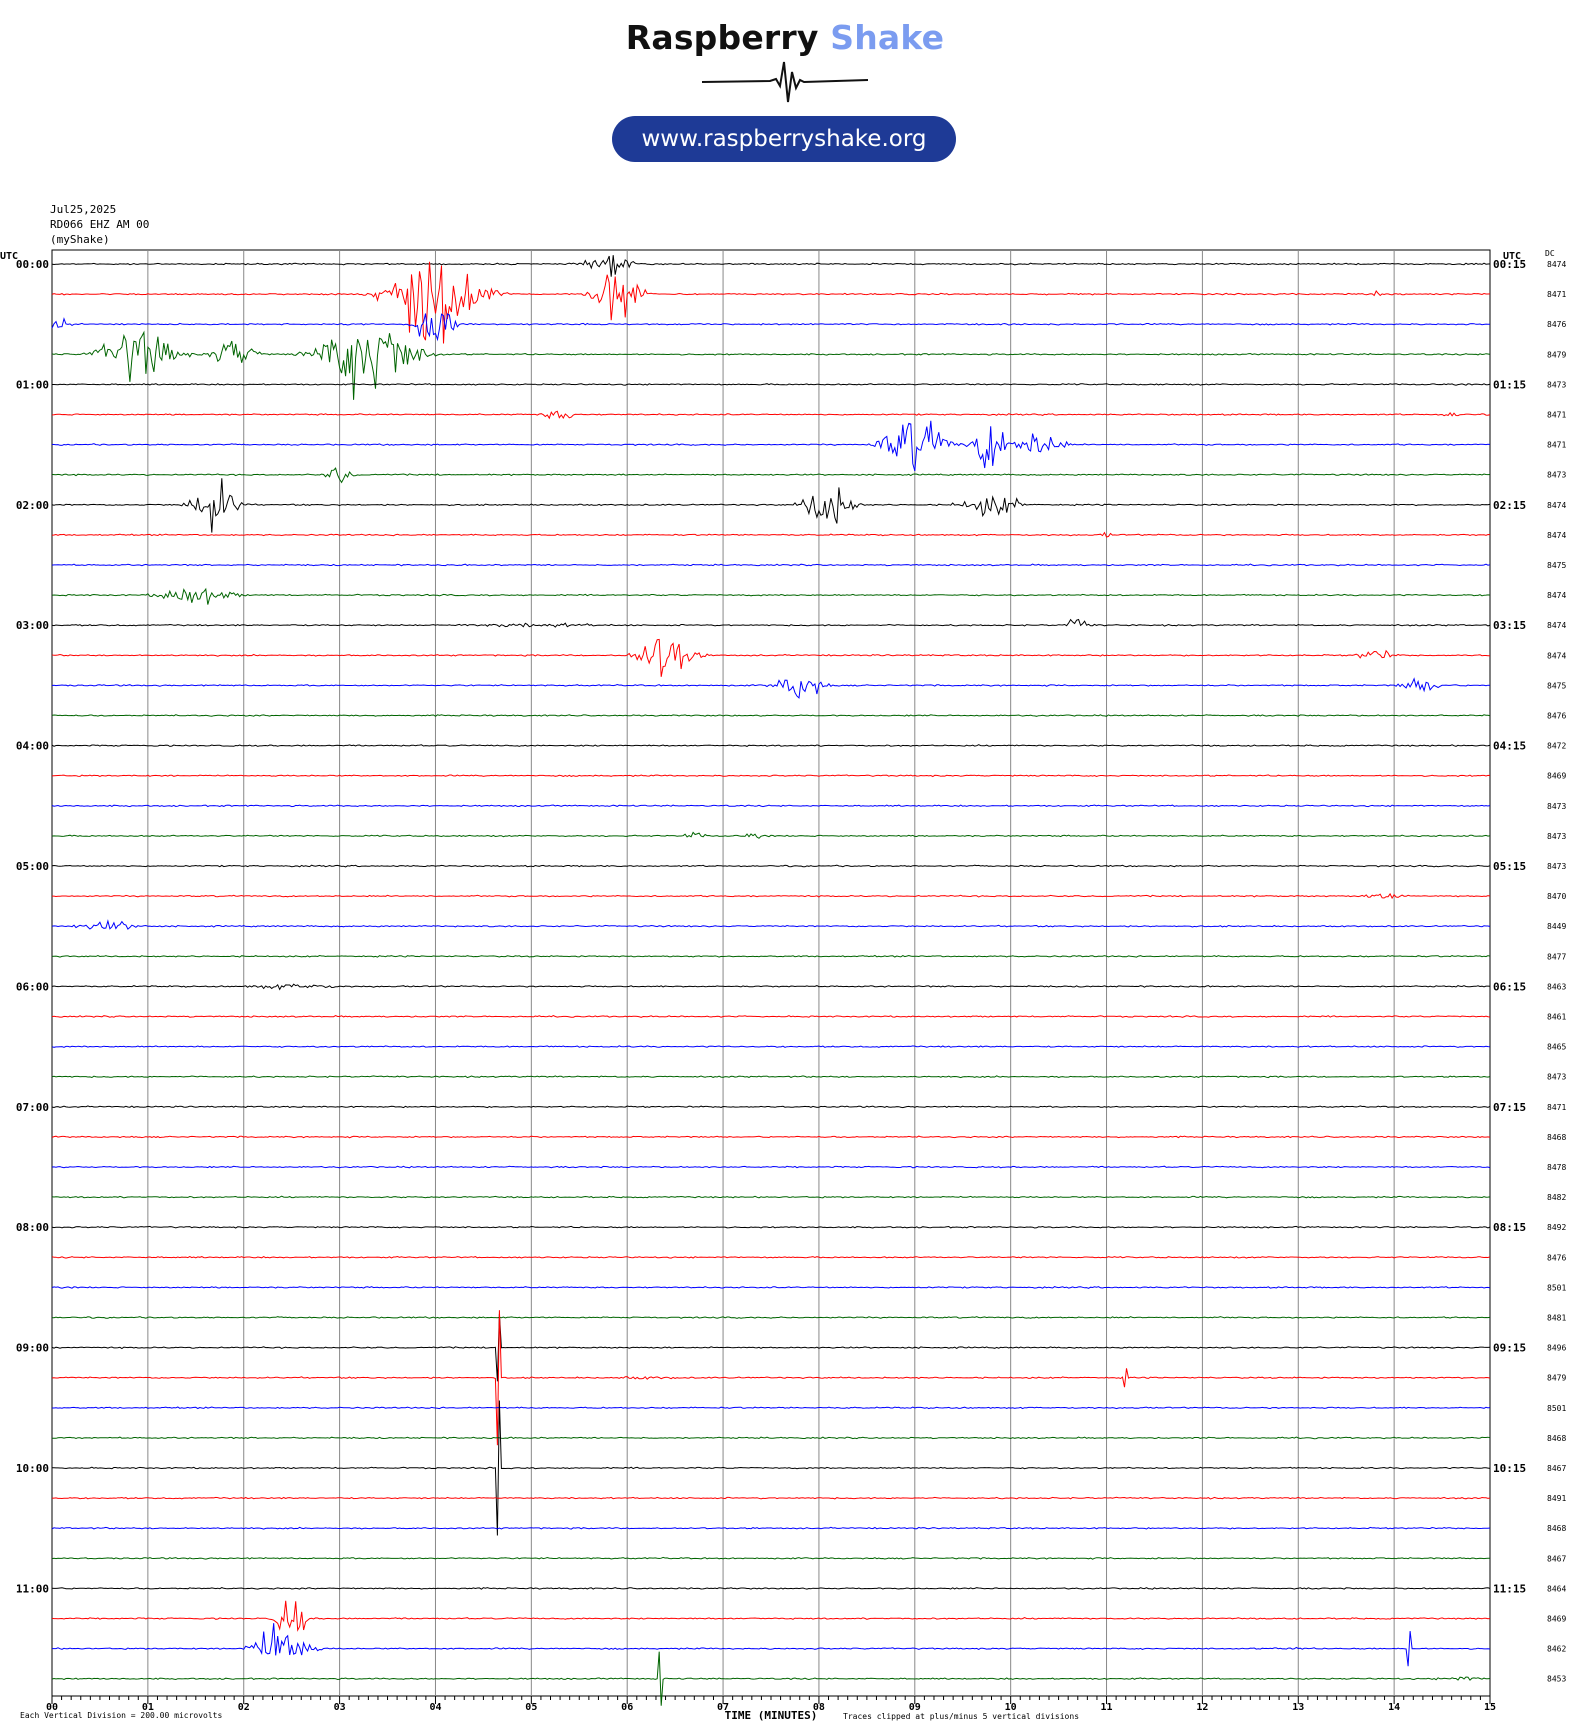  Describe the element at coordinates (1509, 1348) in the screenshot. I see `right-hour-label: 09:15` at that location.